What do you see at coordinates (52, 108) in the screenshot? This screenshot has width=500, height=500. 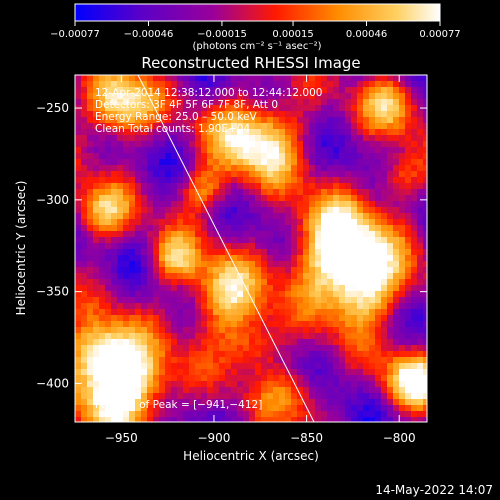 I see `y-tick-label: −250` at bounding box center [52, 108].